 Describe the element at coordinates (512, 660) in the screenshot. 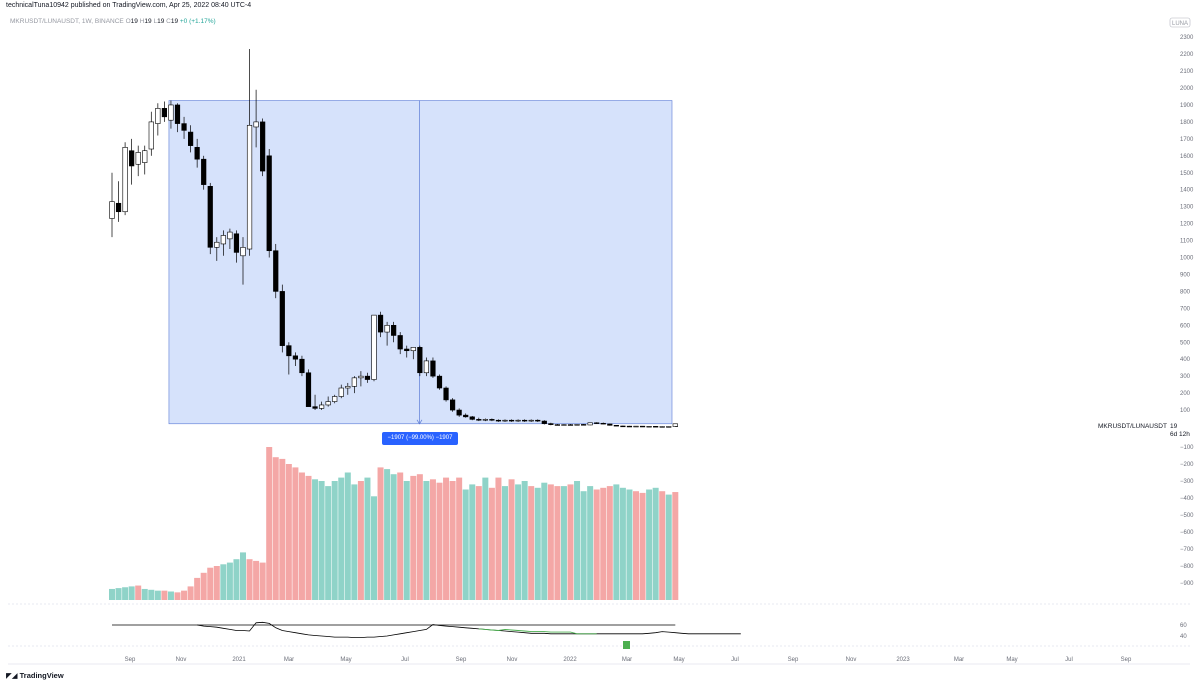

I see `time-tick-label: Nov` at that location.